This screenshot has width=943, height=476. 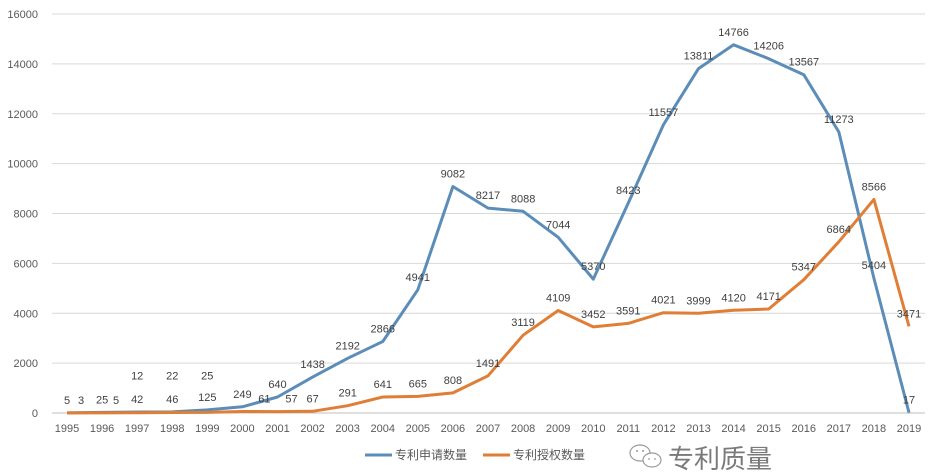 I want to click on x-tick-label: 2014, so click(x=733, y=429).